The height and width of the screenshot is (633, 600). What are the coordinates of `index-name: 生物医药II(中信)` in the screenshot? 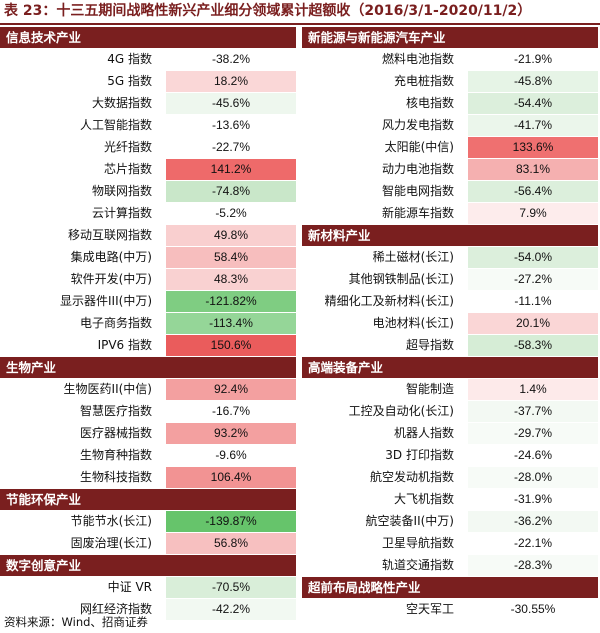 It's located at (107, 389).